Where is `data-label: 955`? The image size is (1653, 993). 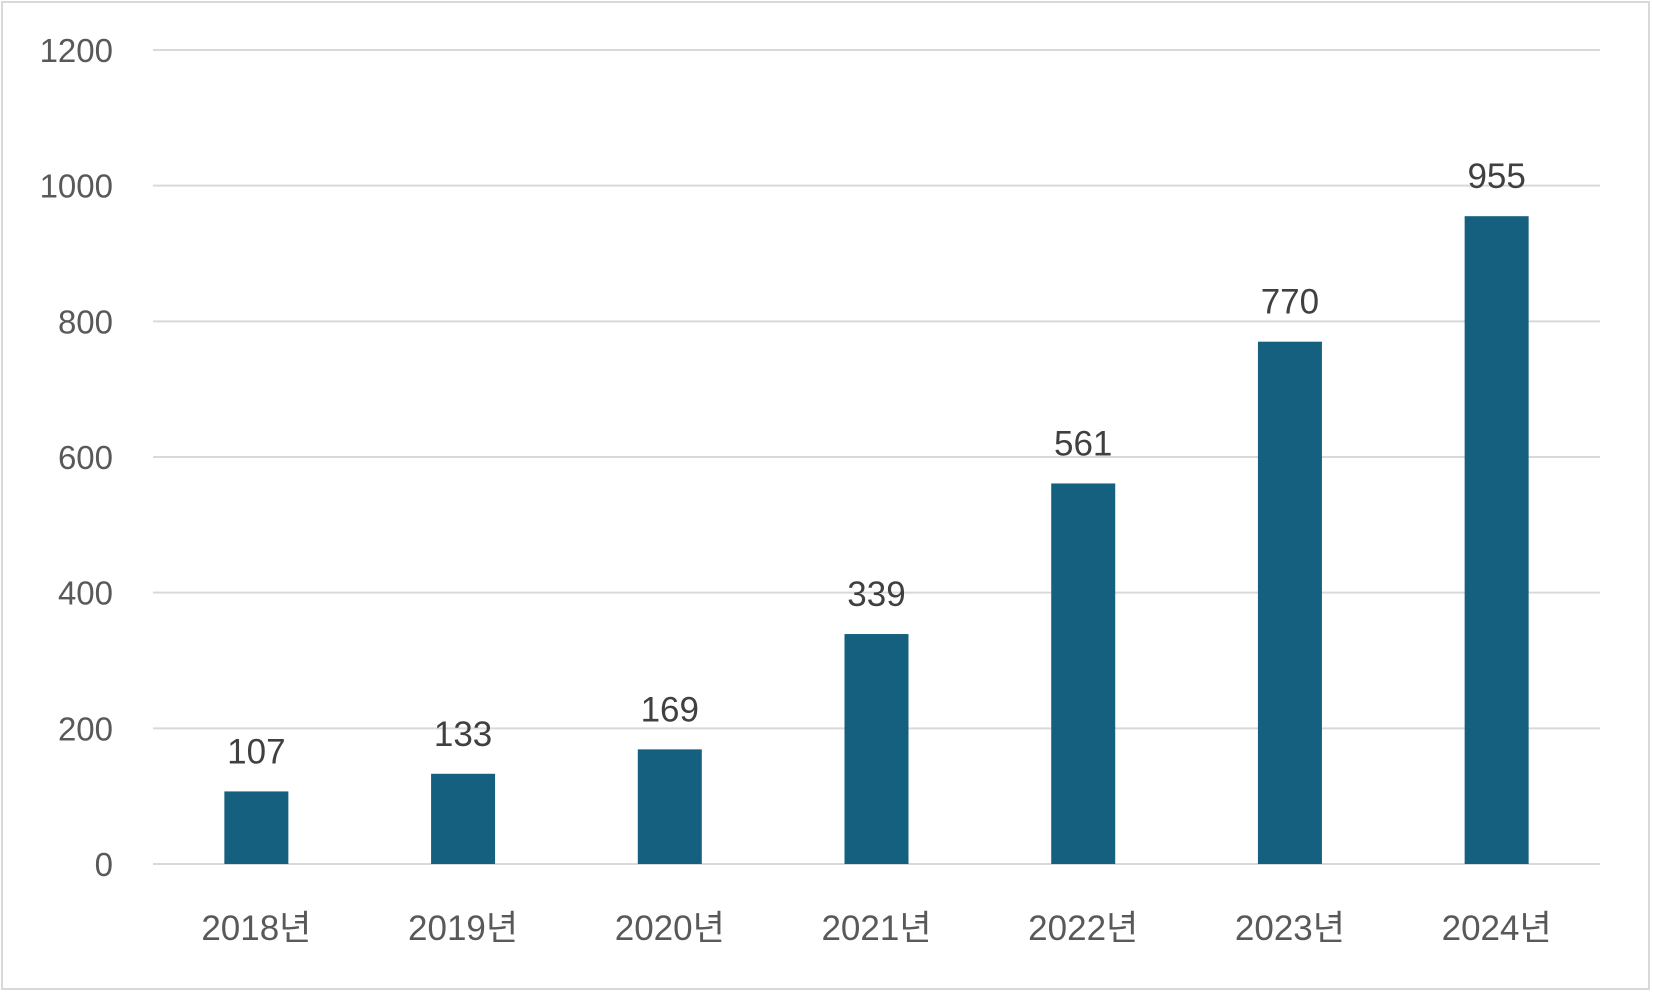
data-label: 955 is located at coordinates (1496, 176).